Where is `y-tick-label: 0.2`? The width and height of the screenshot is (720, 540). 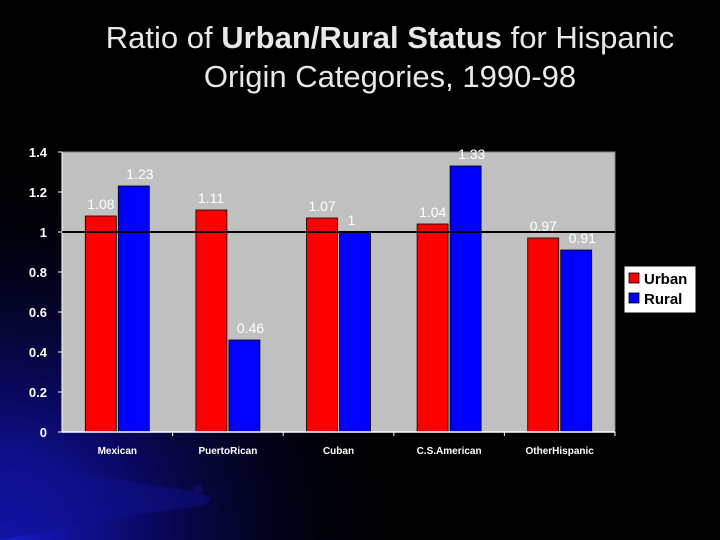
y-tick-label: 0.2 is located at coordinates (38, 392).